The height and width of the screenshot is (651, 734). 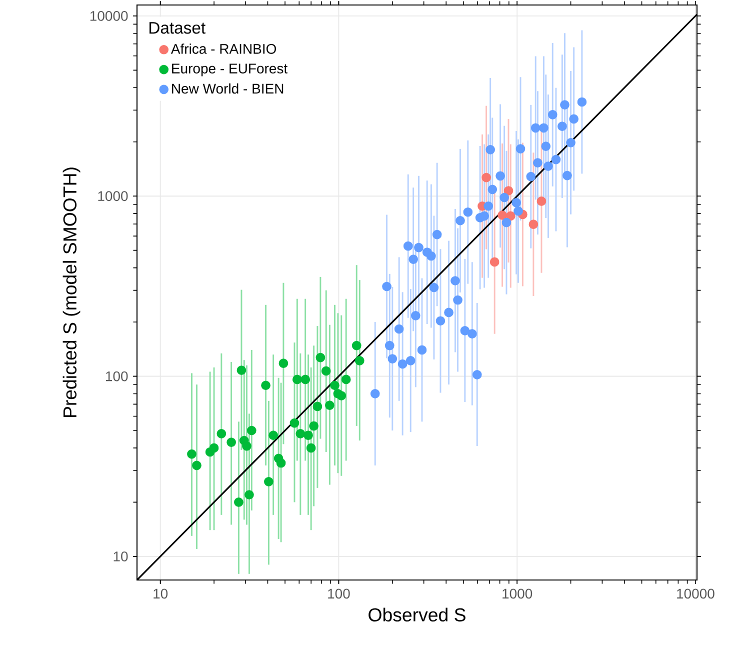 What do you see at coordinates (517, 593) in the screenshot?
I see `x-tick-label: 1000` at bounding box center [517, 593].